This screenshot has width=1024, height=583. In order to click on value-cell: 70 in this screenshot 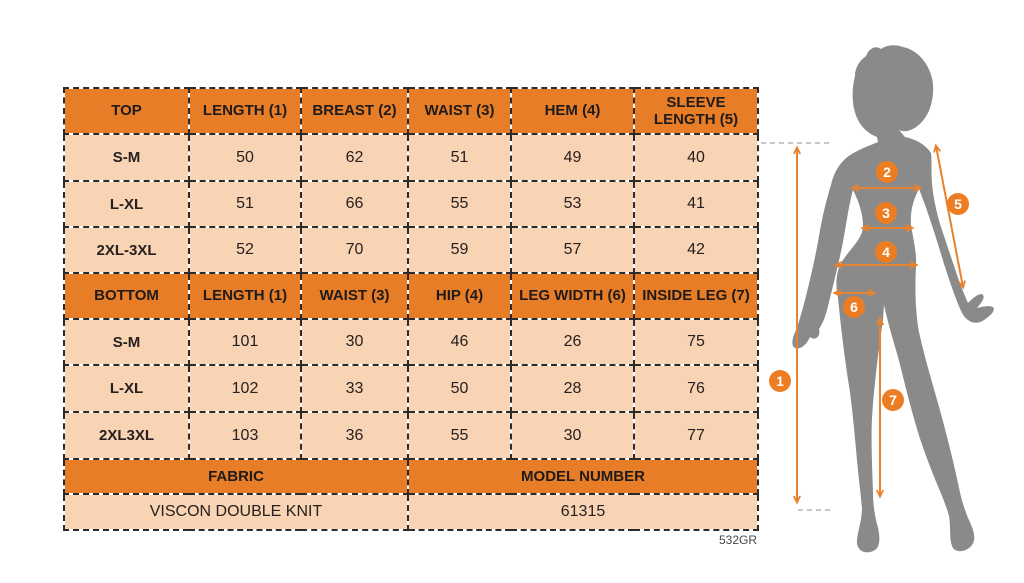, I will do `click(354, 250)`.